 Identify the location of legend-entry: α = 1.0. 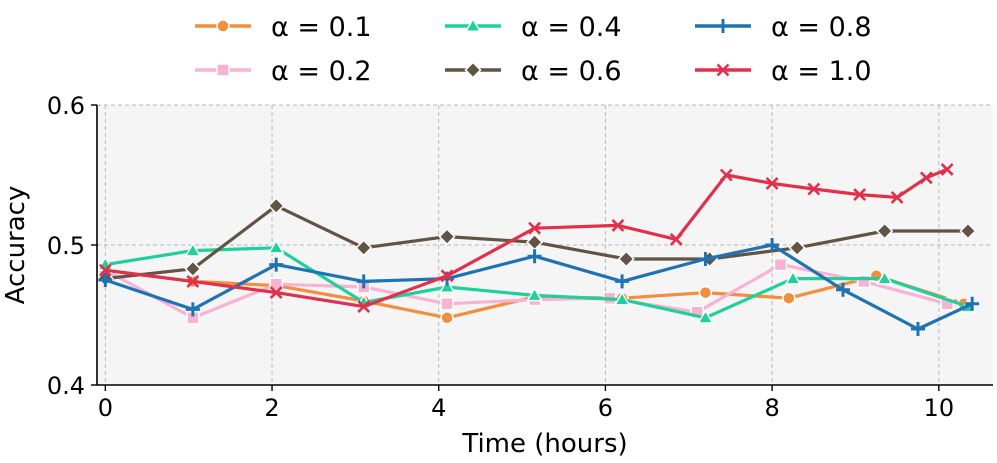
(783, 71).